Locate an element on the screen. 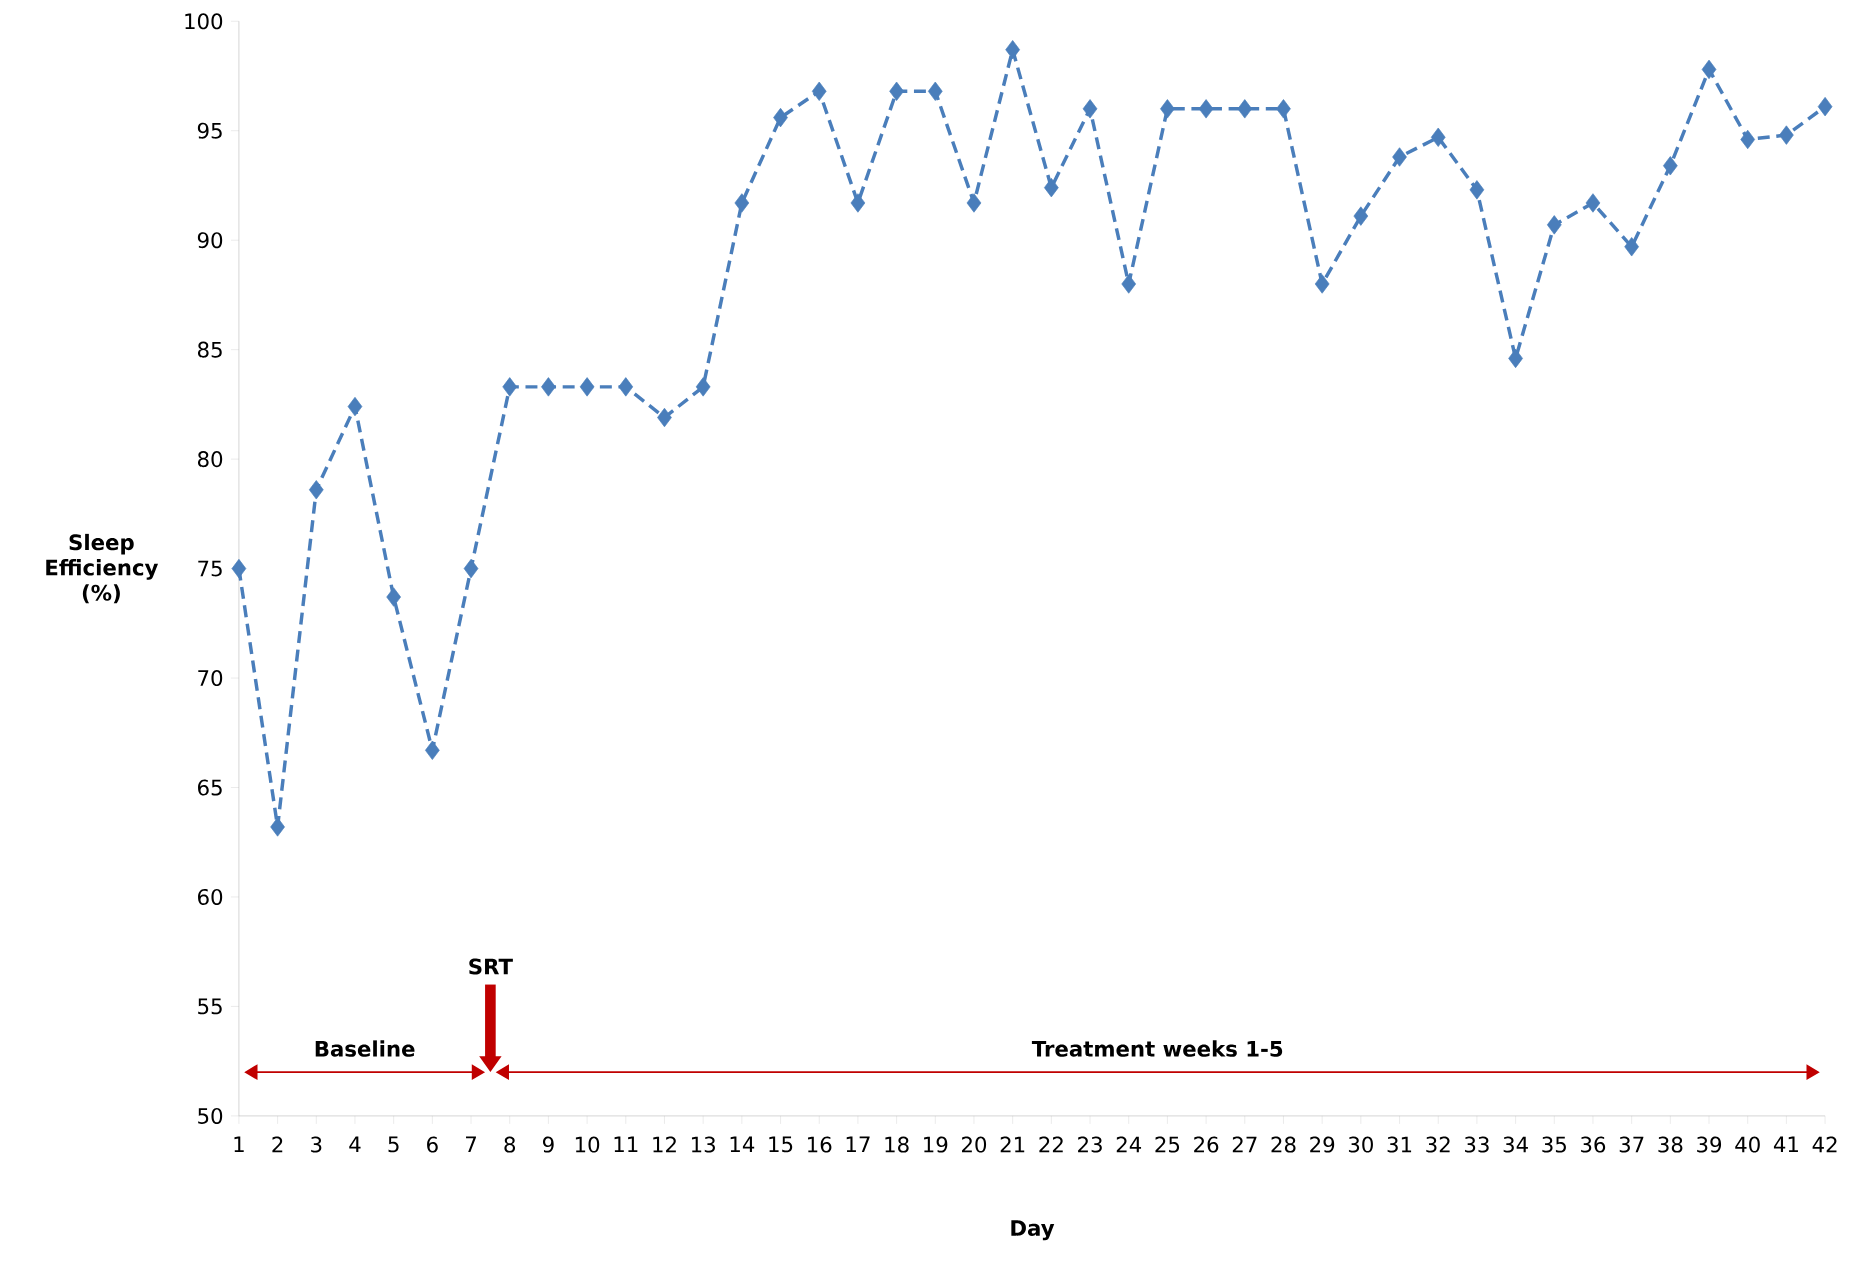  y-tick-label: 65 is located at coordinates (210, 787).